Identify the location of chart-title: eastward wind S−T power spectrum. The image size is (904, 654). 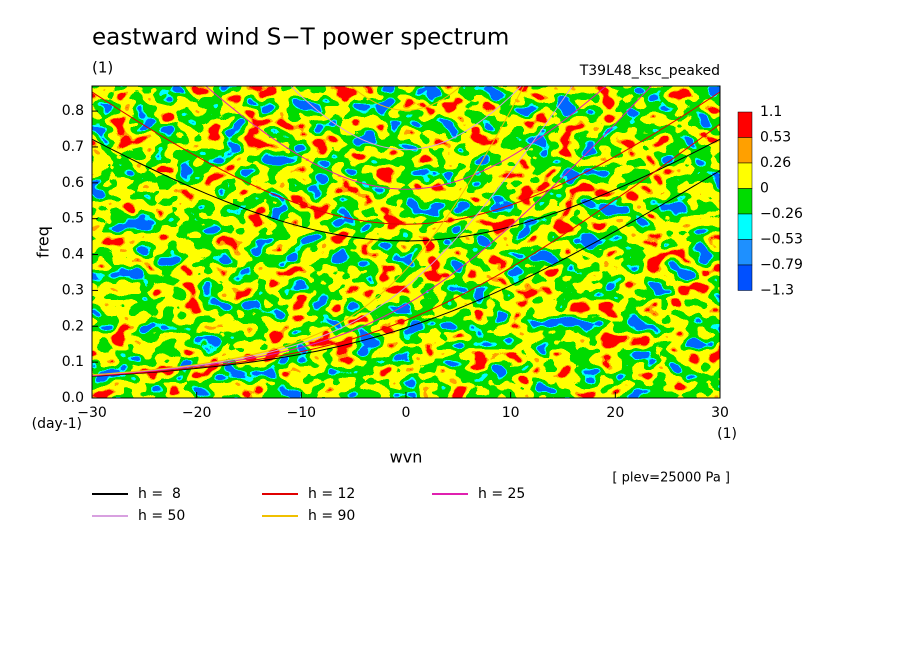
(300, 38).